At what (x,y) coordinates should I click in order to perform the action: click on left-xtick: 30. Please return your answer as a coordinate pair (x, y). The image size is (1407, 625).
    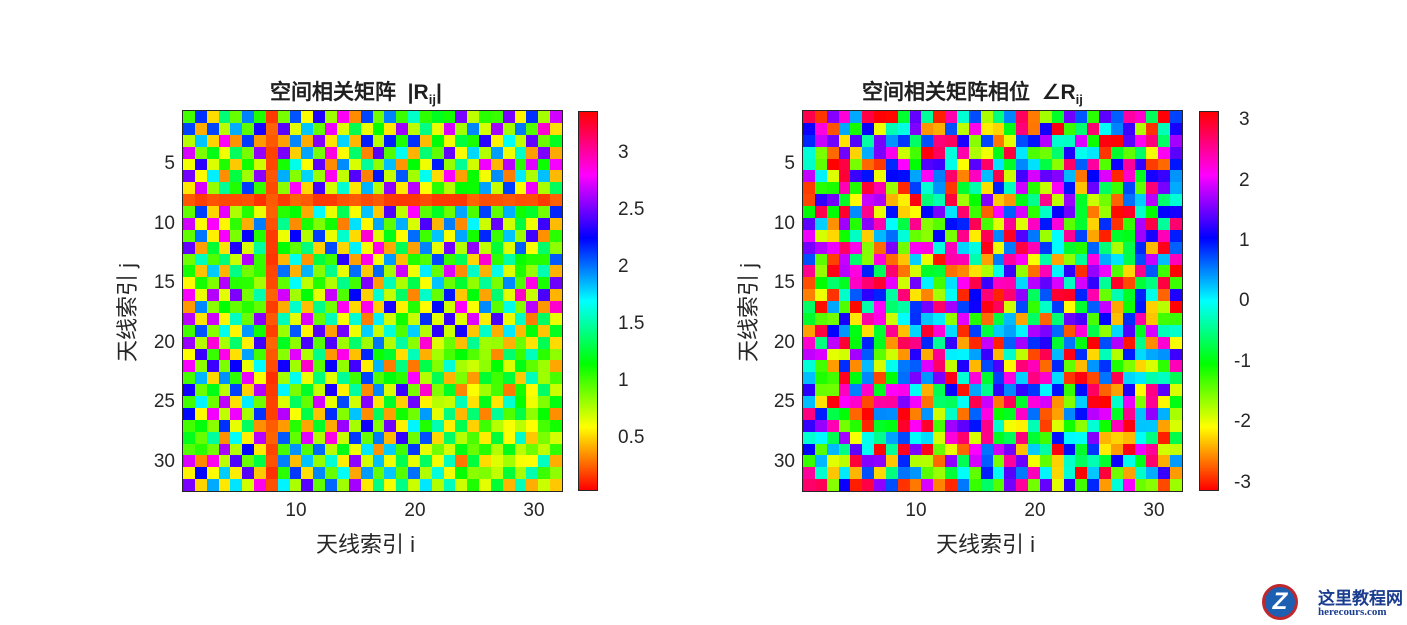
    Looking at the image, I should click on (534, 510).